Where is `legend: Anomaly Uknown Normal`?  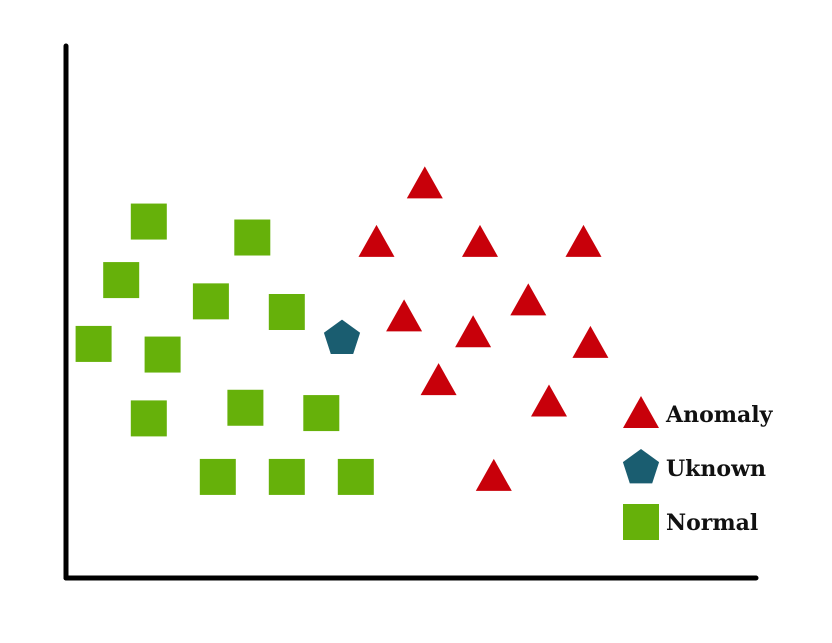
legend: Anomaly Uknown Normal is located at coordinates (698, 468).